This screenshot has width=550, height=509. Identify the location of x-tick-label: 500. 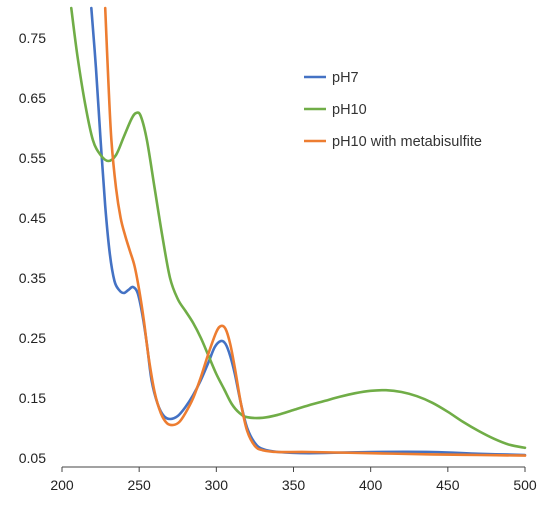
(525, 485).